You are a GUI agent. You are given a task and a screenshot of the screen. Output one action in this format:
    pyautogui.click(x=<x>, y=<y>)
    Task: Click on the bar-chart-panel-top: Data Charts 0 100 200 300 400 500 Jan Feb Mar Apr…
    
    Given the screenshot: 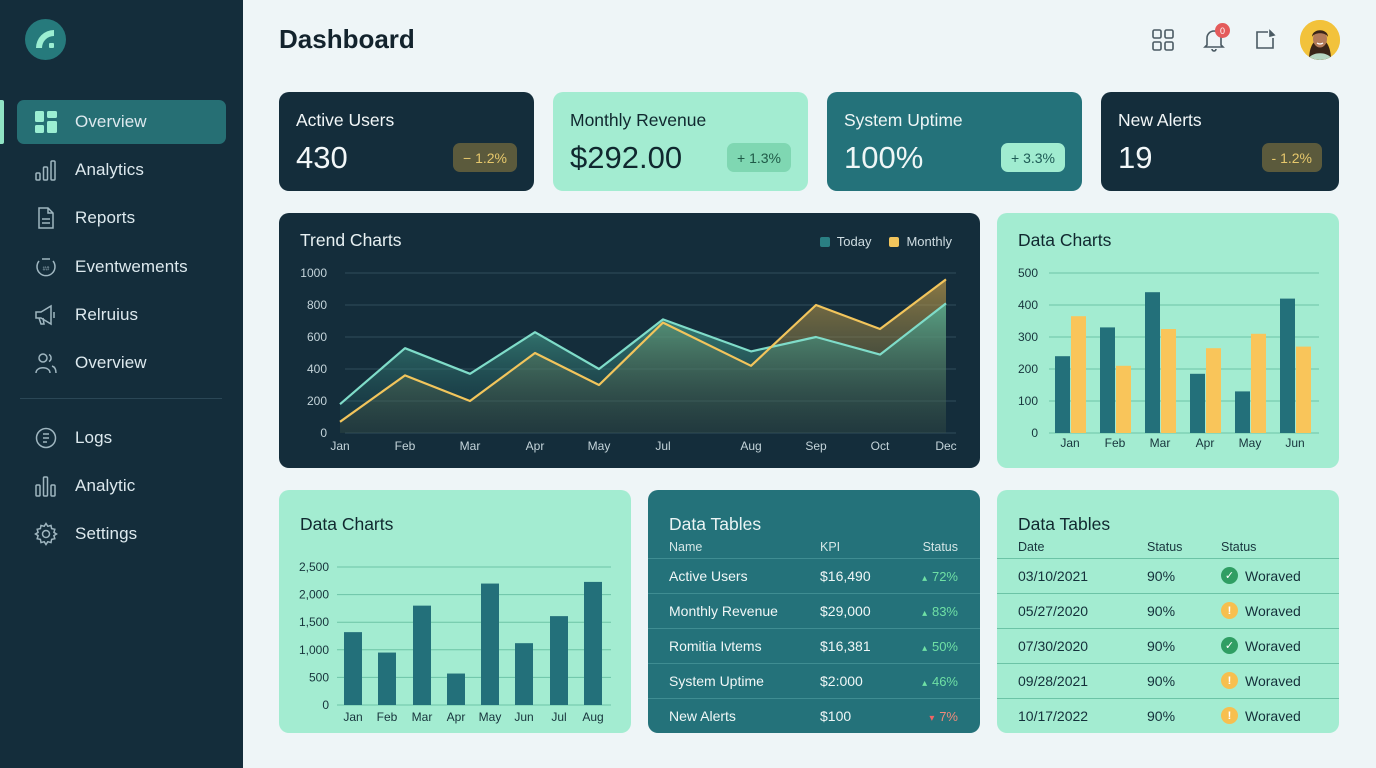 What is the action you would take?
    pyautogui.click(x=1168, y=340)
    